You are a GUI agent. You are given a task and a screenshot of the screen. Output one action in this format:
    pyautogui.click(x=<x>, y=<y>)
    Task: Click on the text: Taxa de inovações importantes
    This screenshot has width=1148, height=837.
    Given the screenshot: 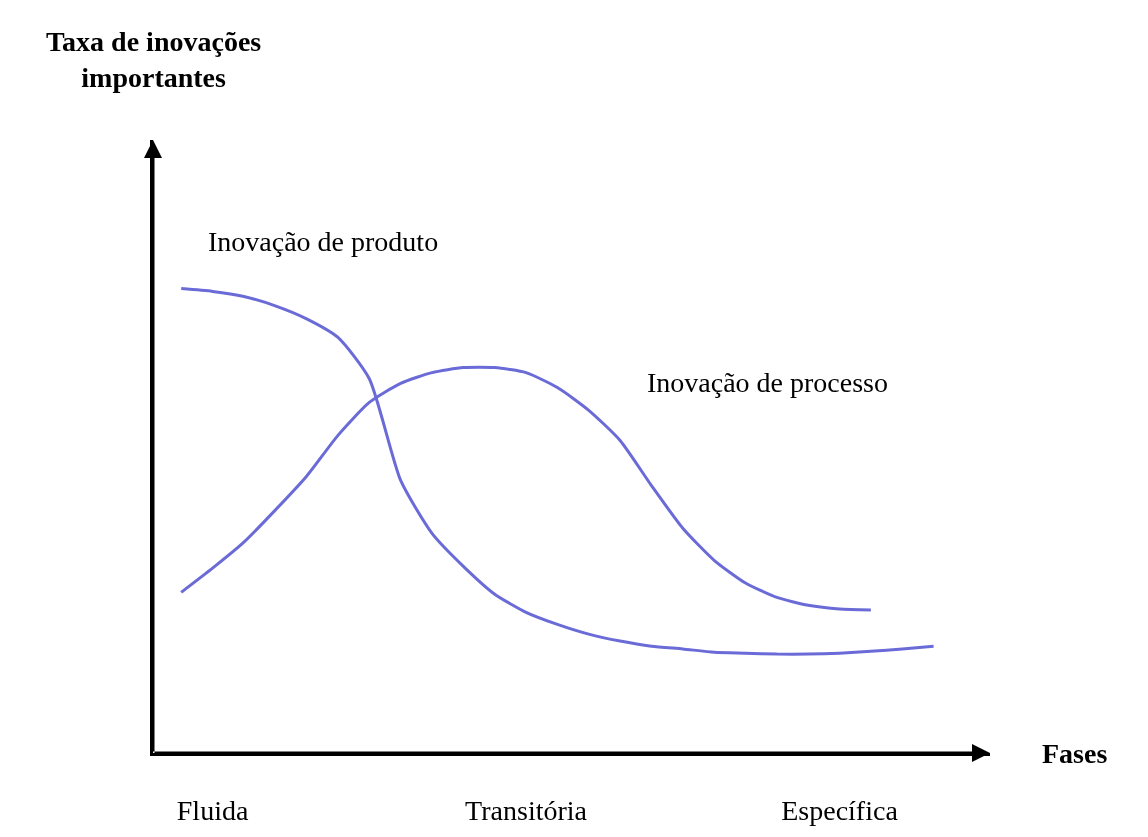 What is the action you would take?
    pyautogui.click(x=154, y=60)
    